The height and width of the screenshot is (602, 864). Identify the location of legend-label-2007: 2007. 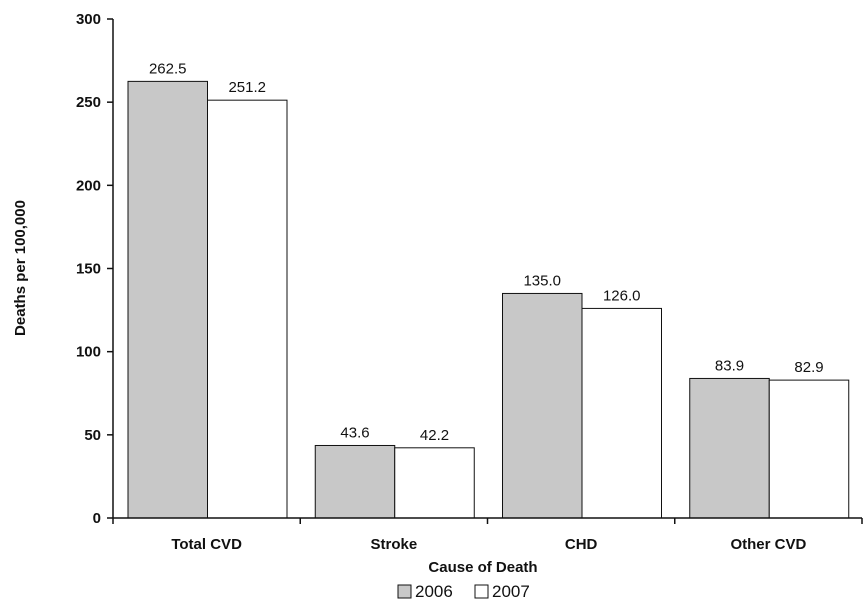
(511, 591).